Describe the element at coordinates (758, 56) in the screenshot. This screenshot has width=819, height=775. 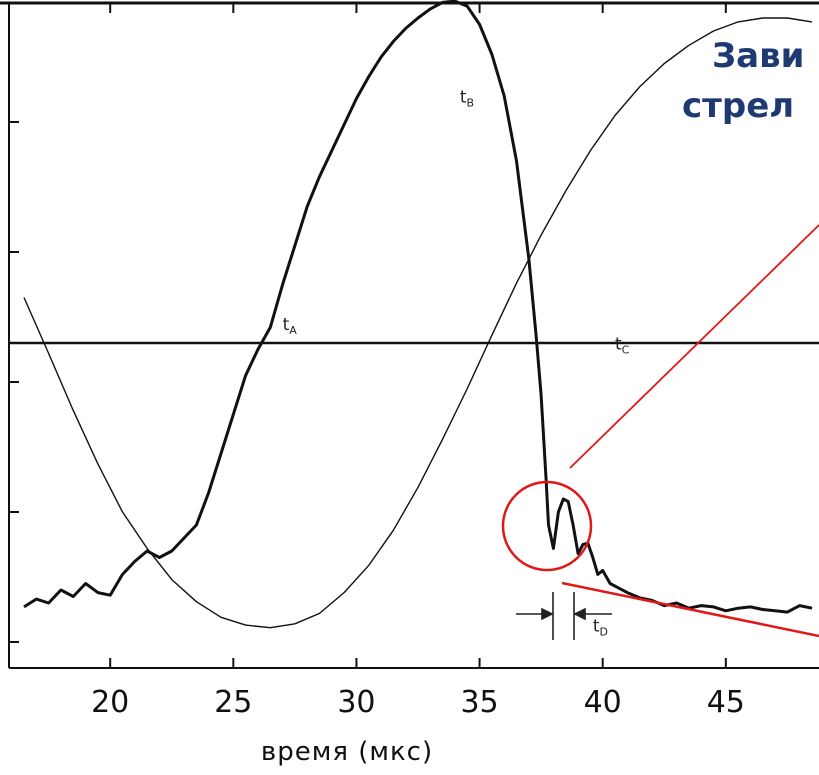
I see `overlay-title-line1: Зави` at that location.